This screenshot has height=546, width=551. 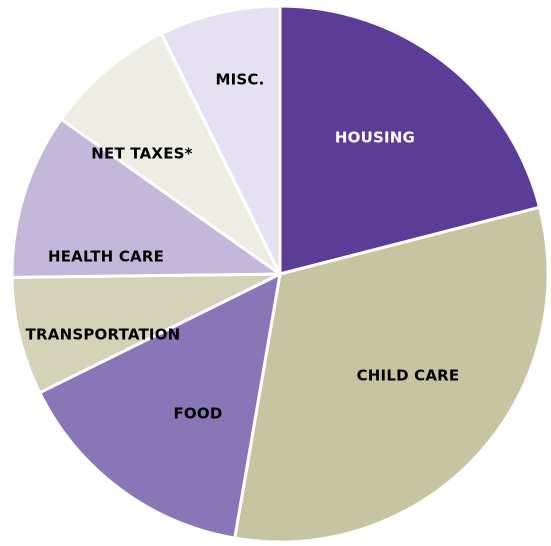 What do you see at coordinates (220, 140) in the screenshot?
I see `pie-slice-misc` at bounding box center [220, 140].